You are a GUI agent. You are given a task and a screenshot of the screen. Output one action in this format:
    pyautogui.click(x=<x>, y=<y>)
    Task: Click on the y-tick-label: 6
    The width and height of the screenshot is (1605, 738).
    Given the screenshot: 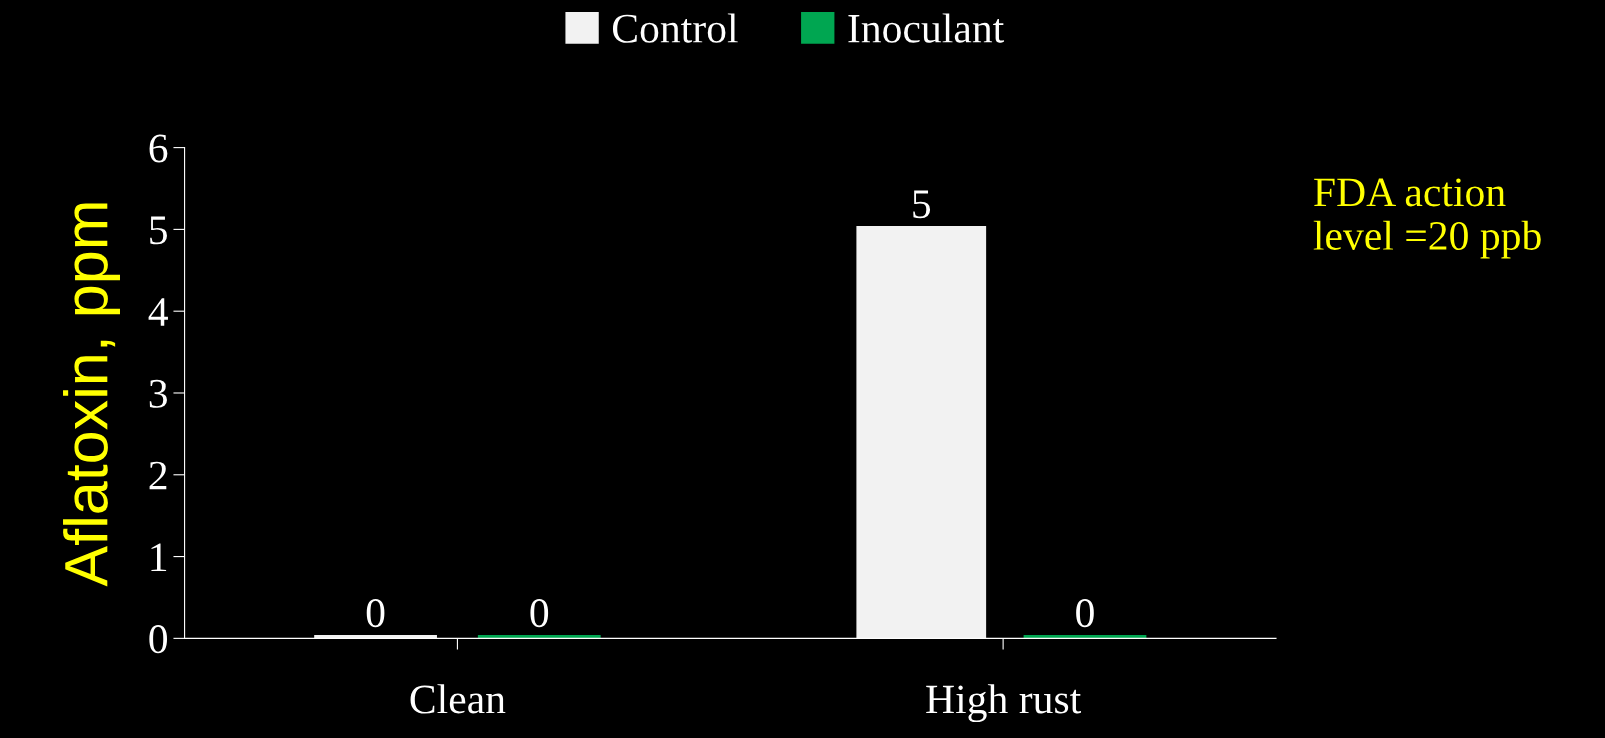 What is the action you would take?
    pyautogui.click(x=158, y=148)
    